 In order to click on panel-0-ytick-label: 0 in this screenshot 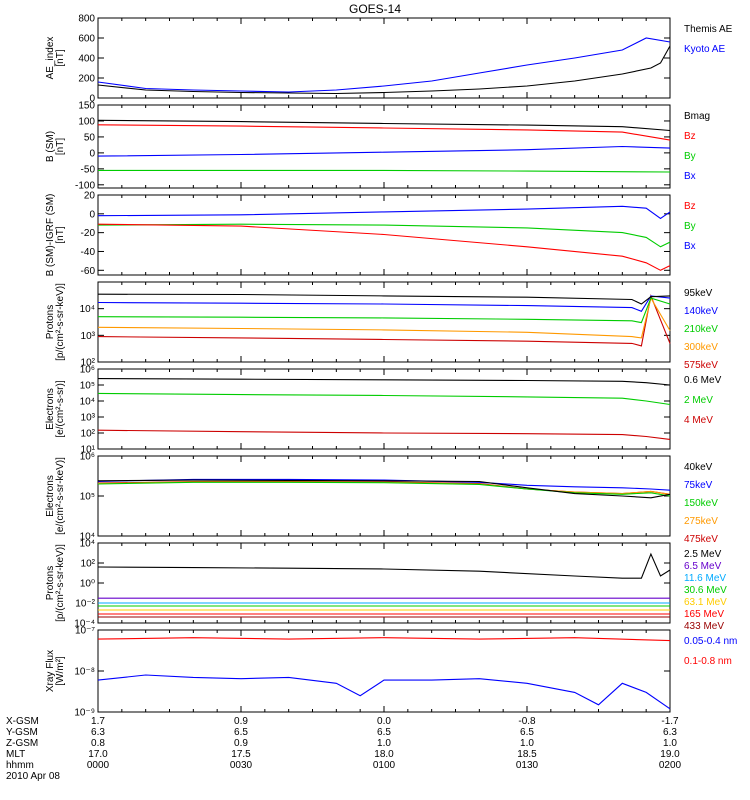, I will do `click(92, 99)`.